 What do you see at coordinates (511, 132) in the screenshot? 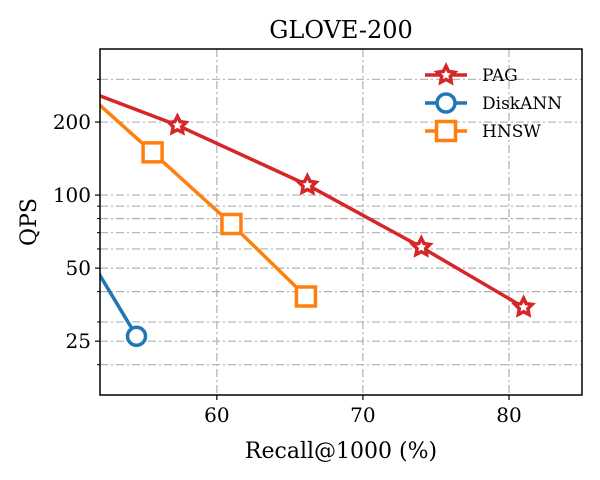
I see `legend-label: HNSW` at bounding box center [511, 132].